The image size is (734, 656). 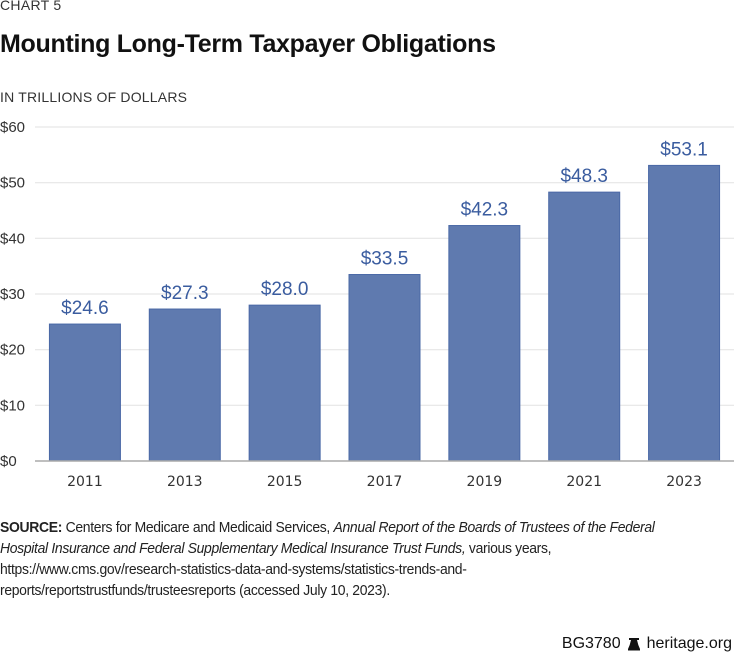 I want to click on y-tick-label: $20, so click(x=12, y=350).